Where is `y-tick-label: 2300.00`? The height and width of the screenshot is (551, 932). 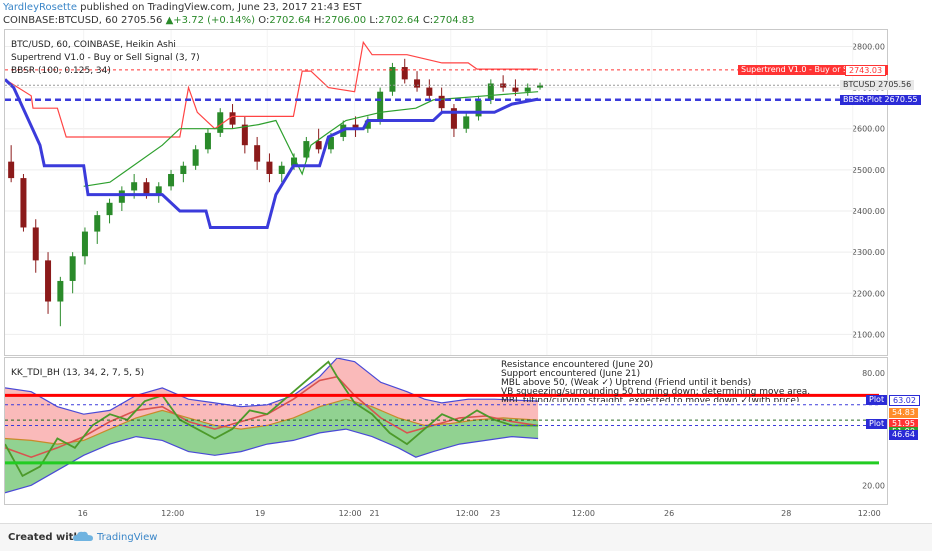
y-tick-label: 2300.00 is located at coordinates (868, 252).